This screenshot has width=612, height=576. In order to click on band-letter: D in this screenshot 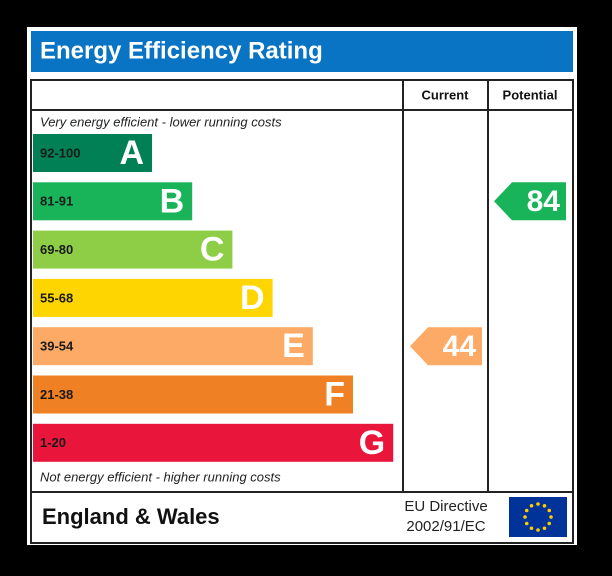, I will do `click(252, 298)`.